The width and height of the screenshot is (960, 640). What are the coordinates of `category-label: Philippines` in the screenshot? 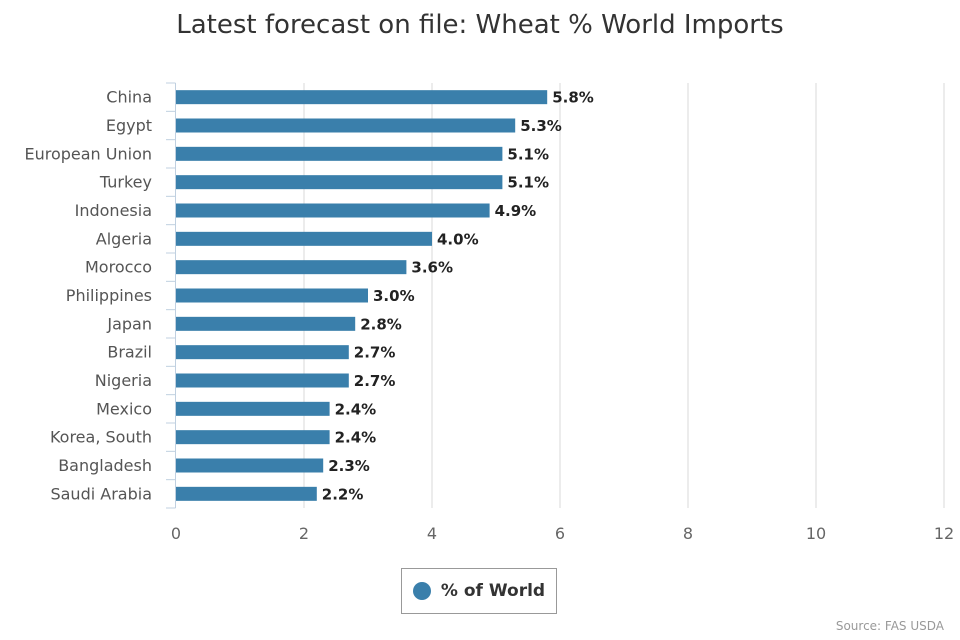 It's located at (109, 295).